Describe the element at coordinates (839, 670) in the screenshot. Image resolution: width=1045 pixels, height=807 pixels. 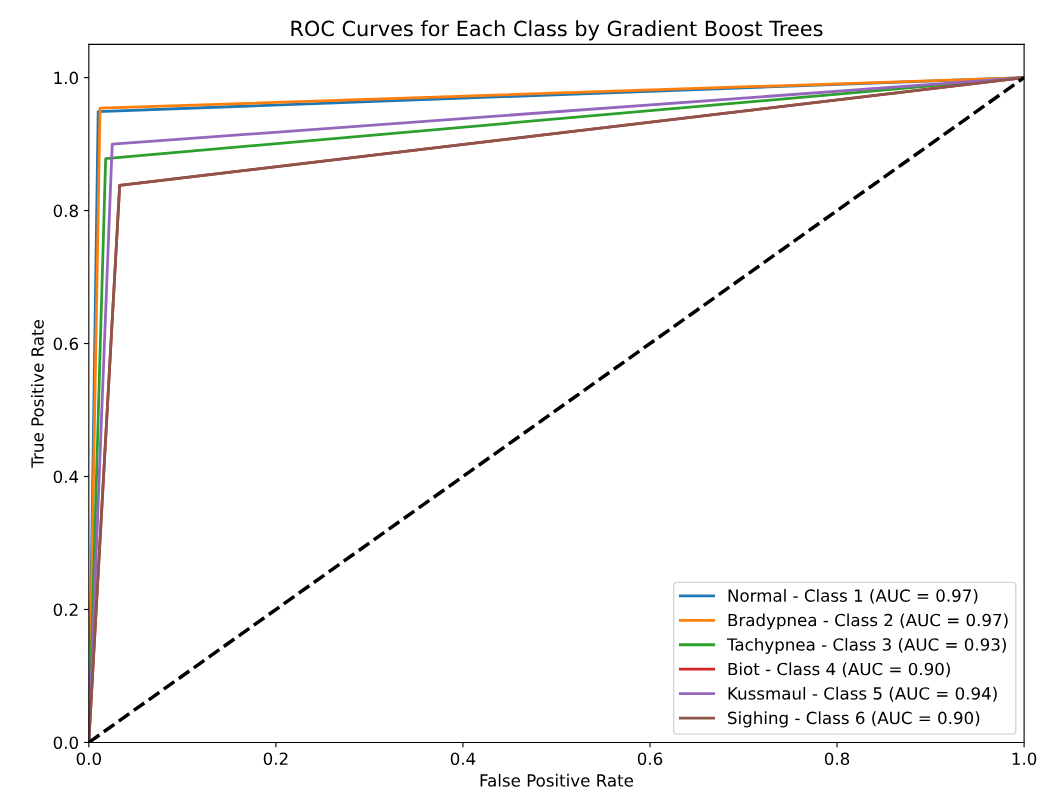
I see `legend-label: Biot - Class 4 (AUC = 0.90)` at that location.